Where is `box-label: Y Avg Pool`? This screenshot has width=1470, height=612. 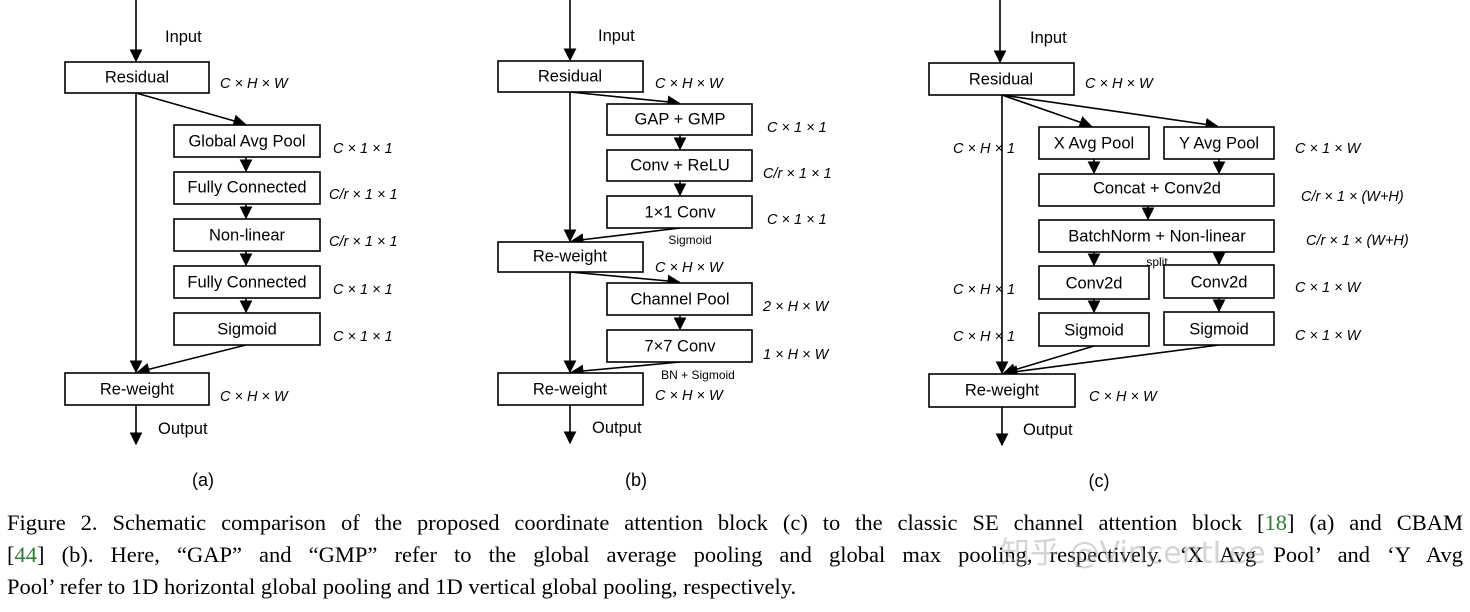 box-label: Y Avg Pool is located at coordinates (1219, 143).